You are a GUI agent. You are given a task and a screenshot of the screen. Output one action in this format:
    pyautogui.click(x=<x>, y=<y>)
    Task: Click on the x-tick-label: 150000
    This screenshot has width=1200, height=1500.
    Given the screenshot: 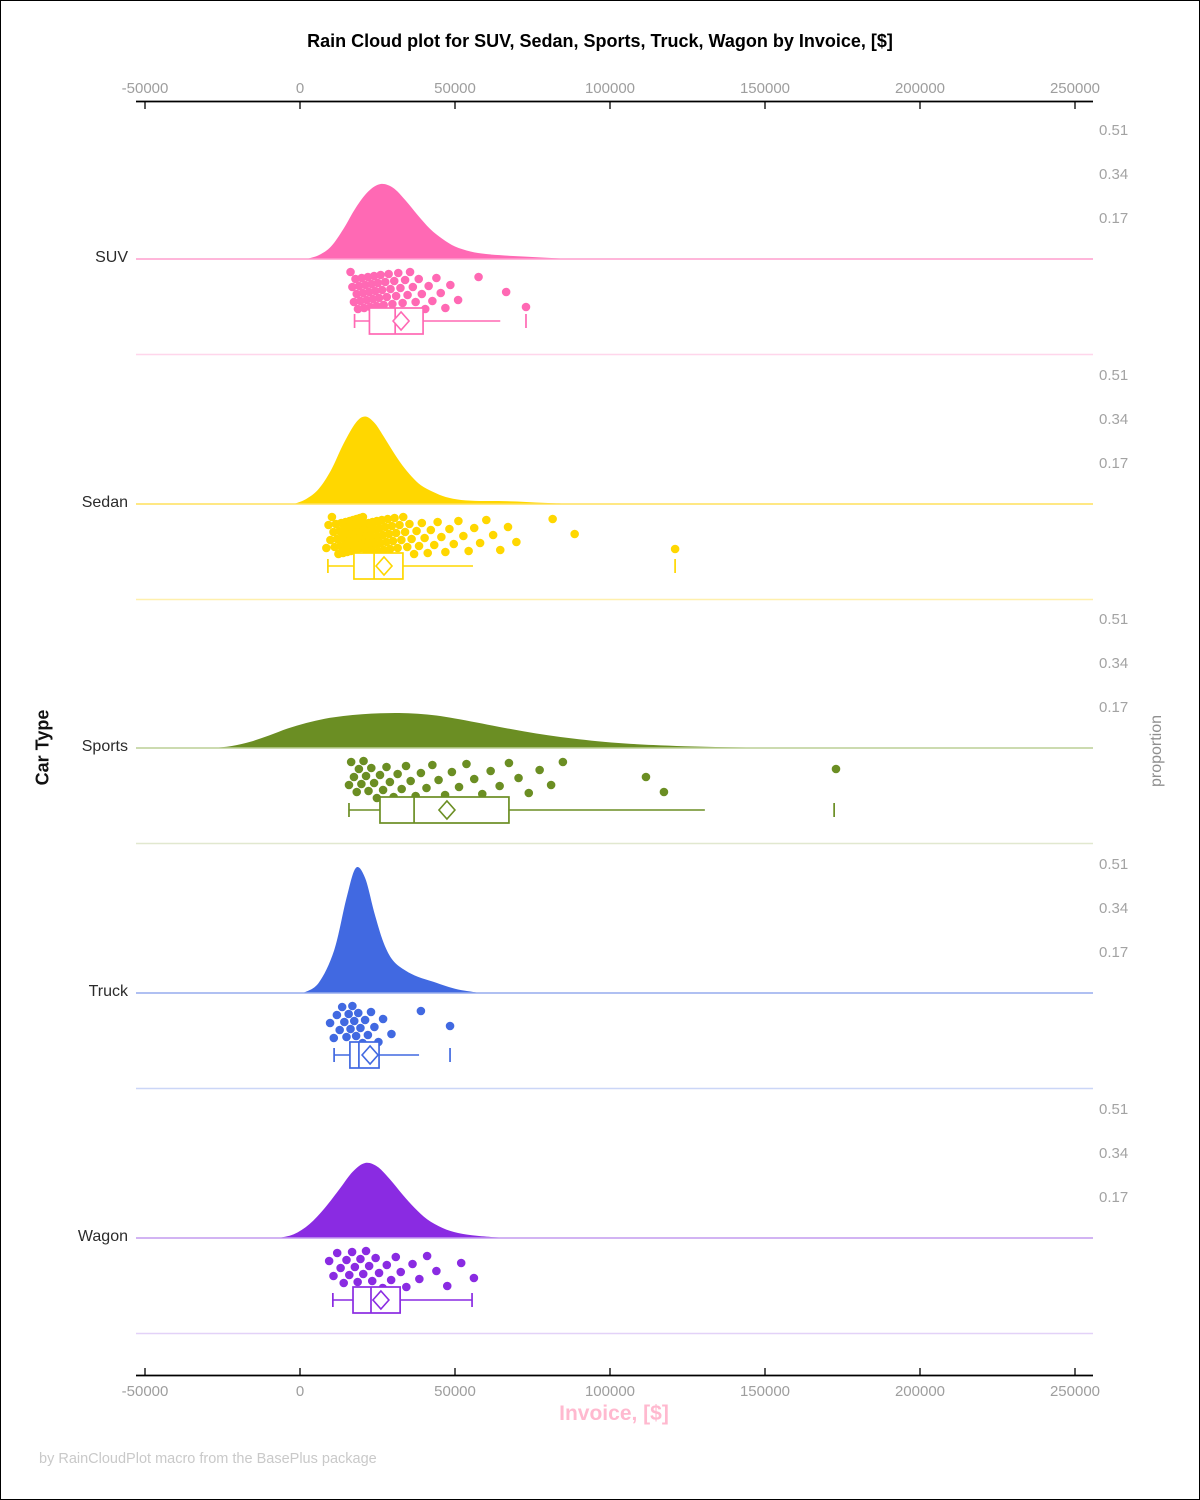 What is the action you would take?
    pyautogui.click(x=765, y=88)
    